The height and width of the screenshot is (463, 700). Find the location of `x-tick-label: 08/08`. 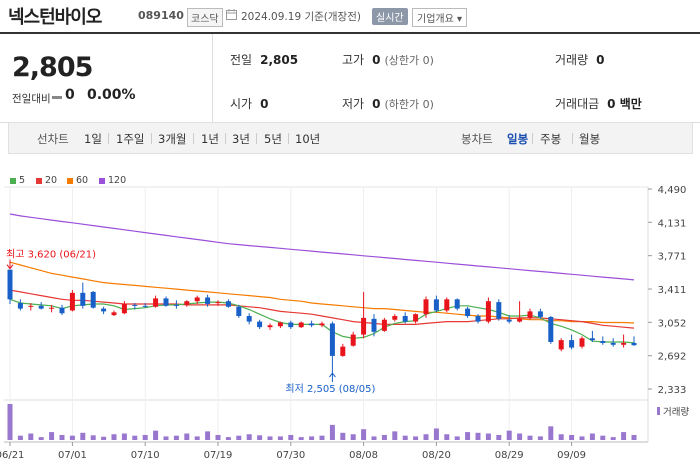

x-tick-label: 08/08 is located at coordinates (363, 455).